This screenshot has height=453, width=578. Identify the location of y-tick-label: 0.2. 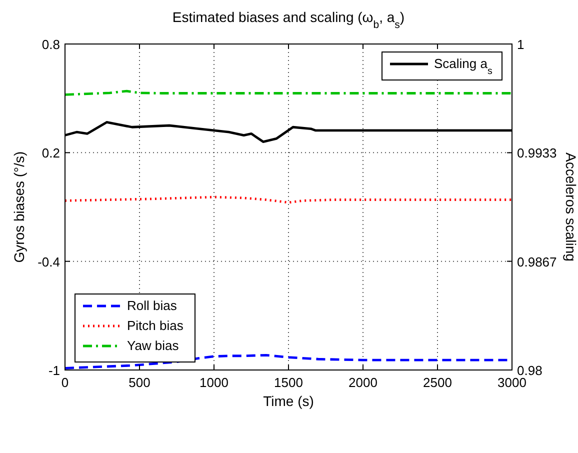
(51, 153).